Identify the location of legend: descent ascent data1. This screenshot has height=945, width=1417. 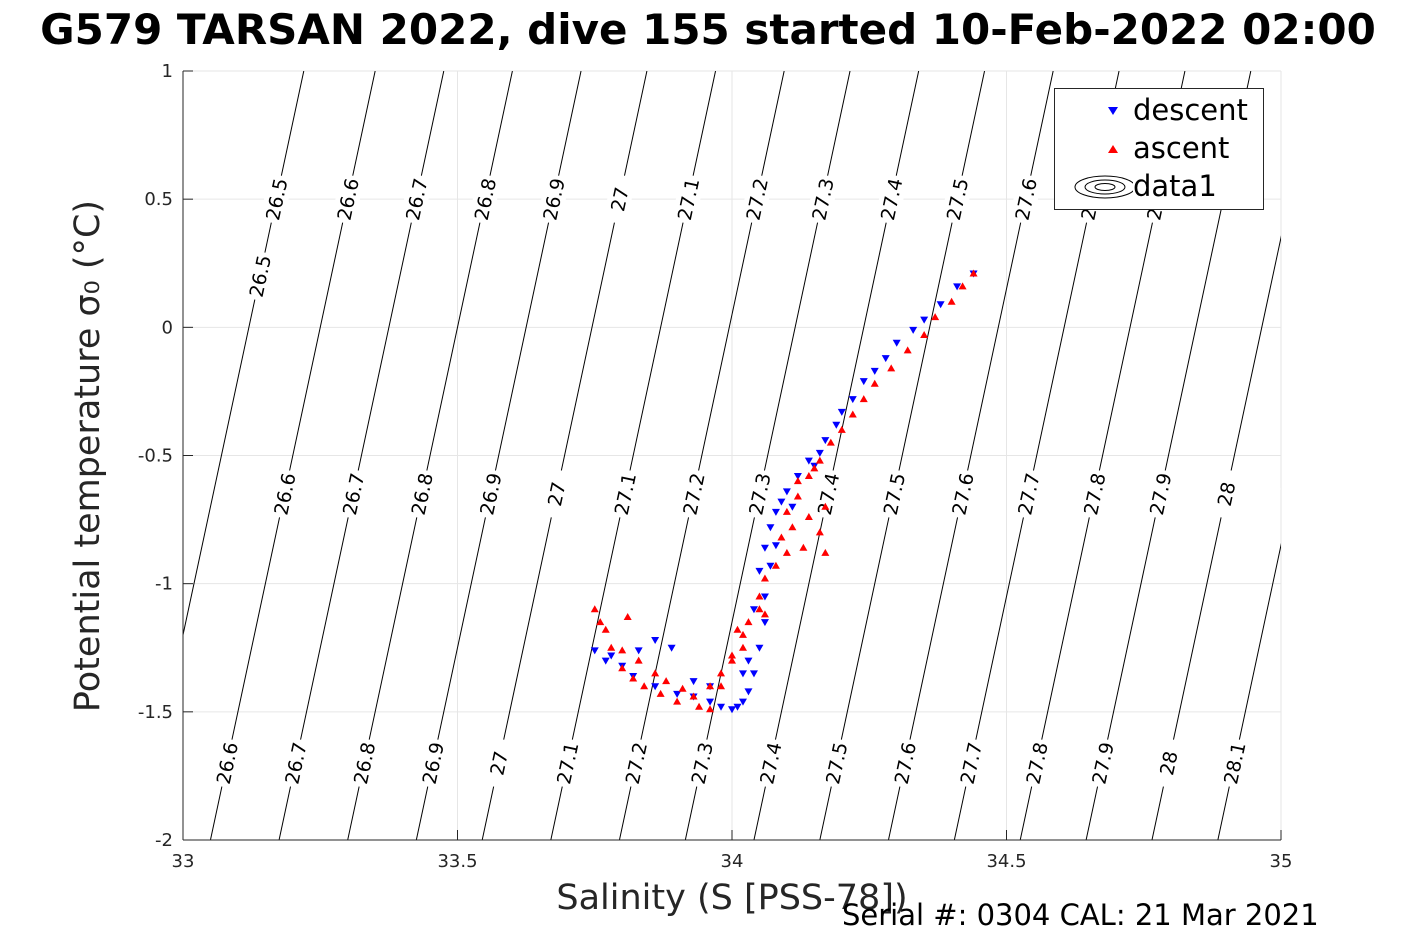
(1159, 149).